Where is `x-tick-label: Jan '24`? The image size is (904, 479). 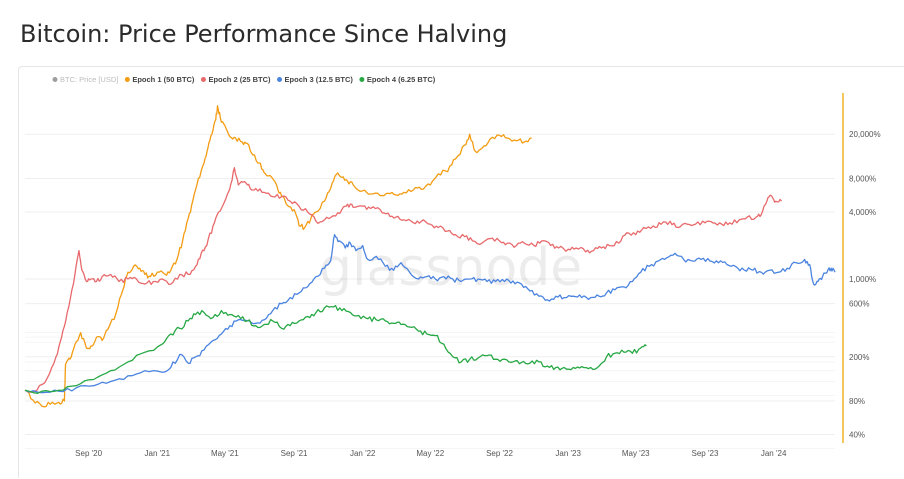 x-tick-label: Jan '24 is located at coordinates (774, 453).